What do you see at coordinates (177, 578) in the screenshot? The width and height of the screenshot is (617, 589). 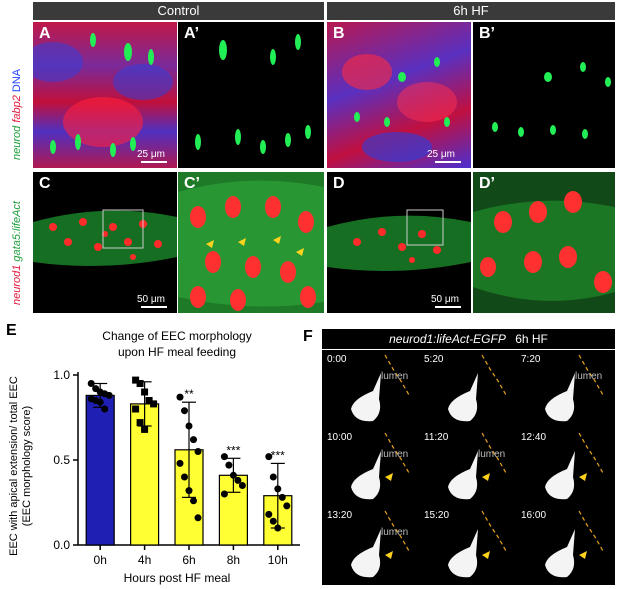 I see `chart-xlabel: Hours post HF meal` at bounding box center [177, 578].